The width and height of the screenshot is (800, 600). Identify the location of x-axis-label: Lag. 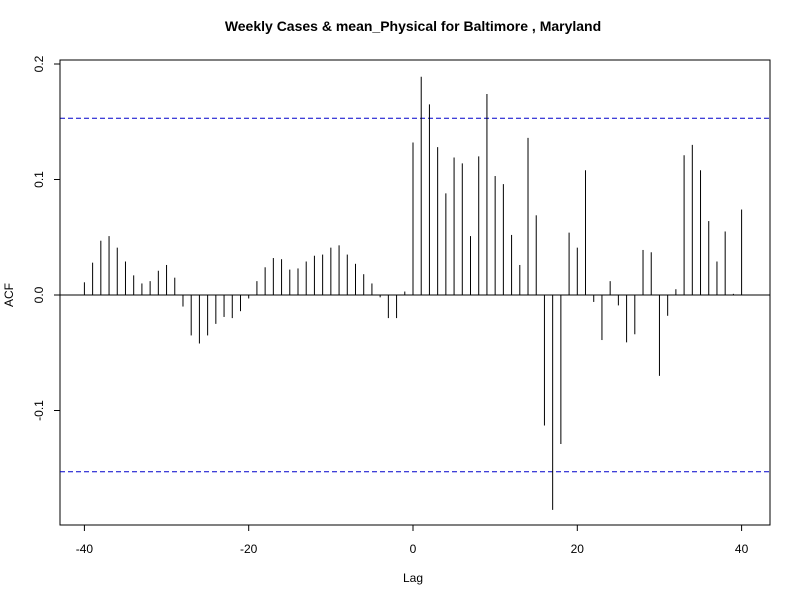
(413, 578).